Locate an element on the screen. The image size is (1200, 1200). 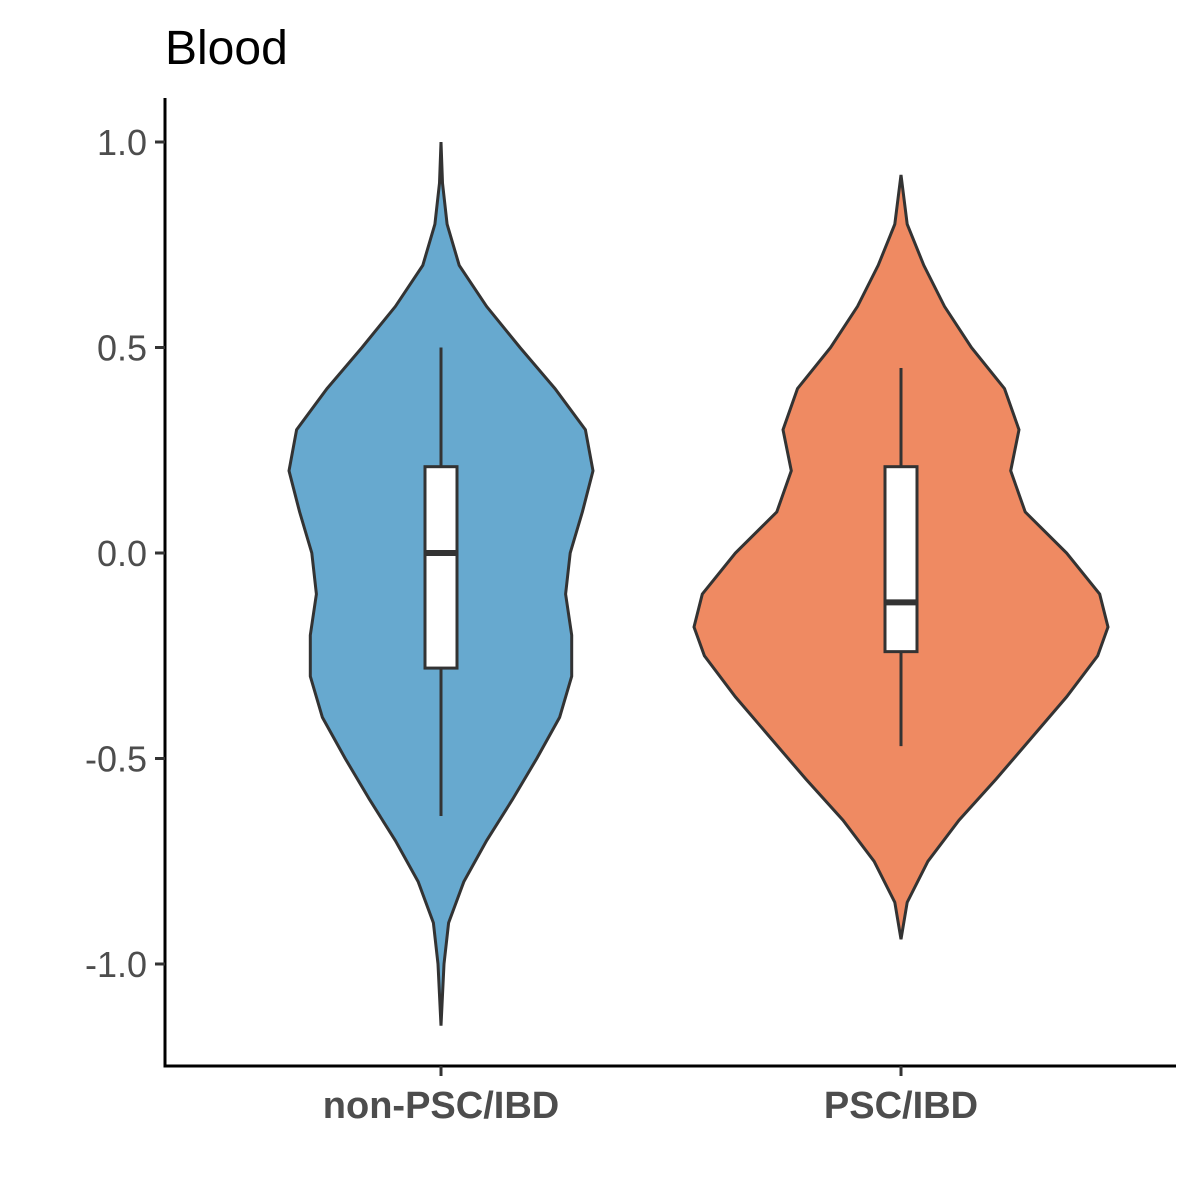
y-tick-label: 0.5 is located at coordinates (122, 348).